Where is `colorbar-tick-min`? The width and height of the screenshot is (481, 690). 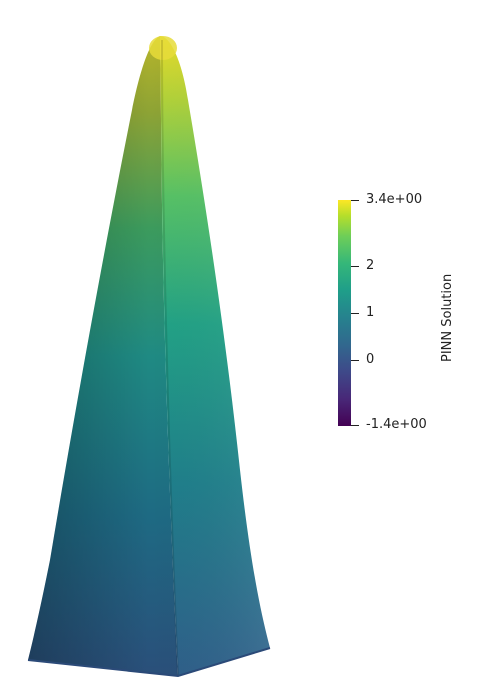
colorbar-tick-min is located at coordinates (355, 425).